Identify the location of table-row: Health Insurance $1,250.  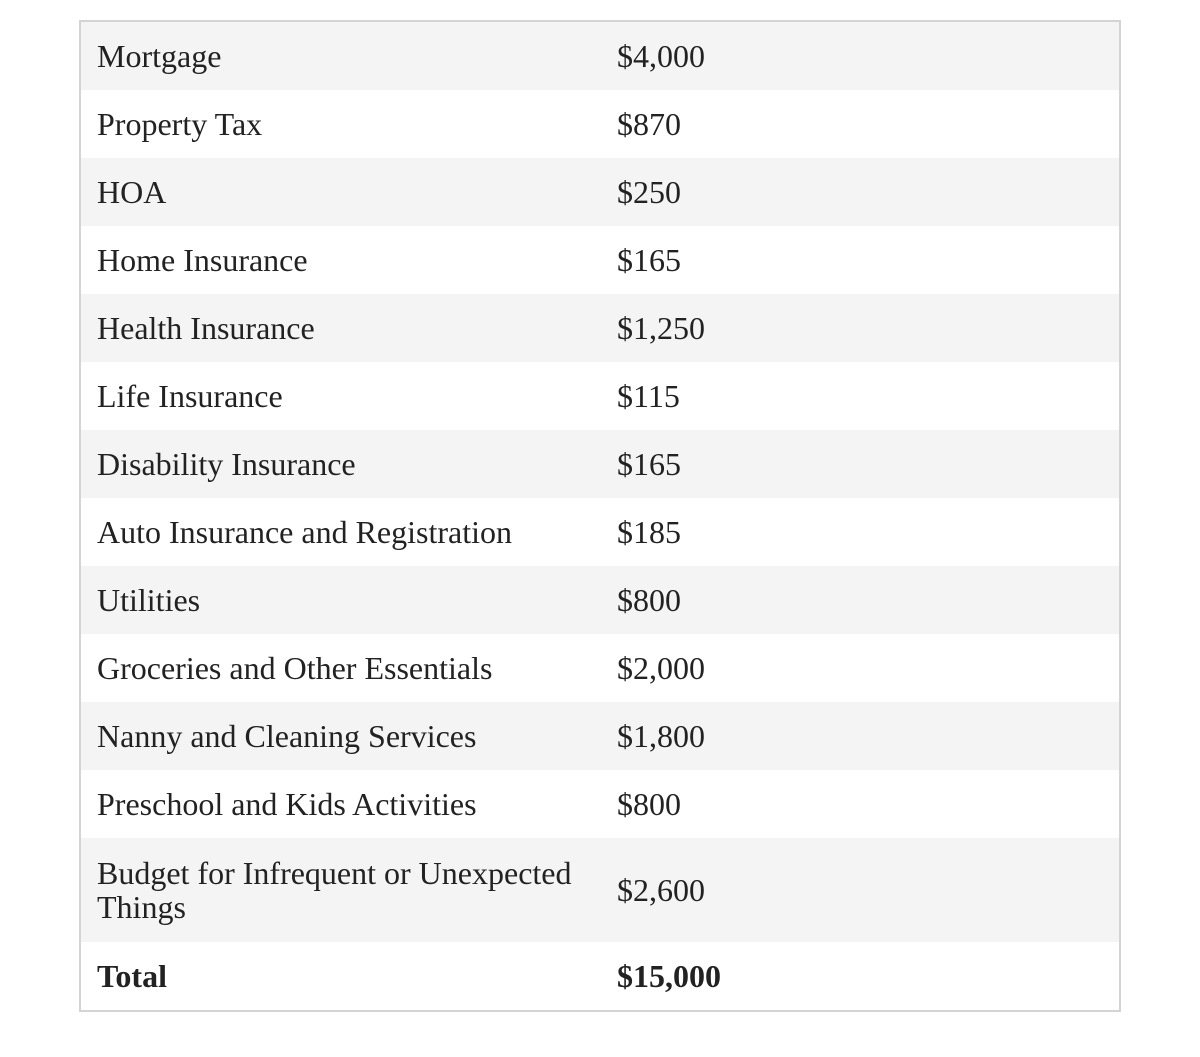
(600, 328).